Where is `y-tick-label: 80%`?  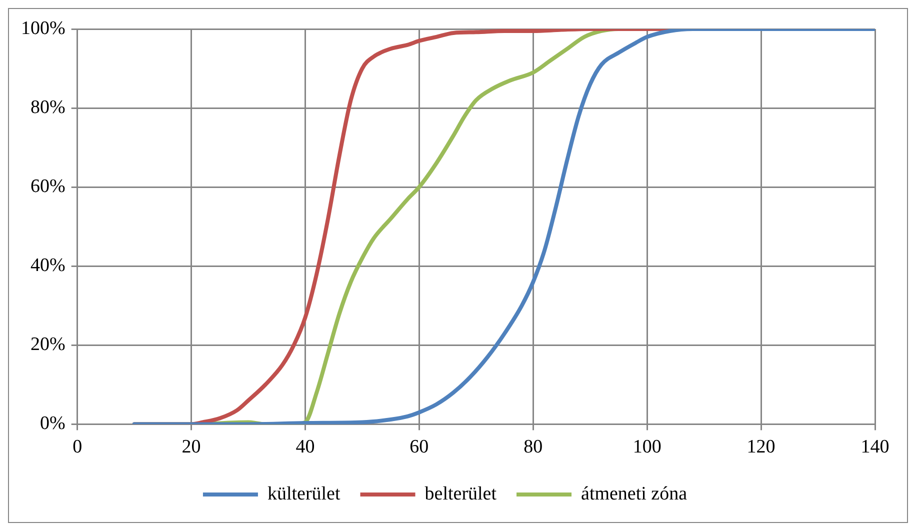 y-tick-label: 80% is located at coordinates (48, 107).